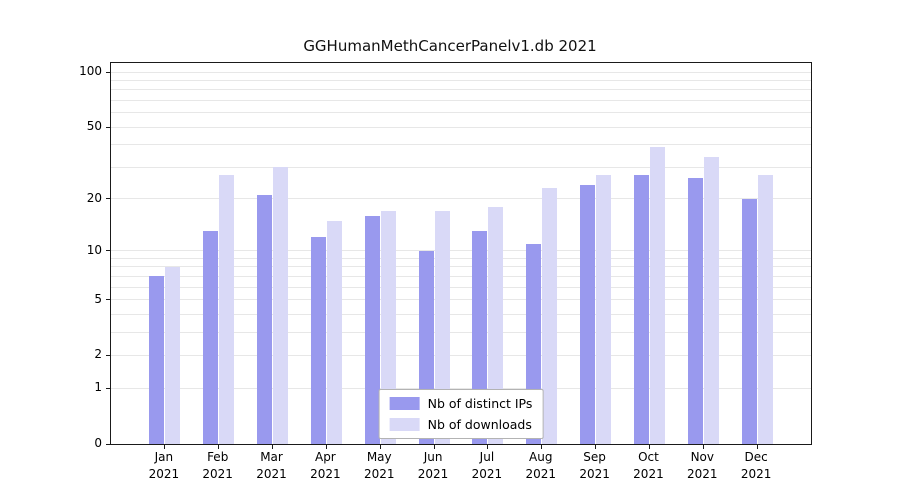 This screenshot has height=500, width=900. What do you see at coordinates (164, 466) in the screenshot?
I see `x-axis-label-jan: Jan 2021` at bounding box center [164, 466].